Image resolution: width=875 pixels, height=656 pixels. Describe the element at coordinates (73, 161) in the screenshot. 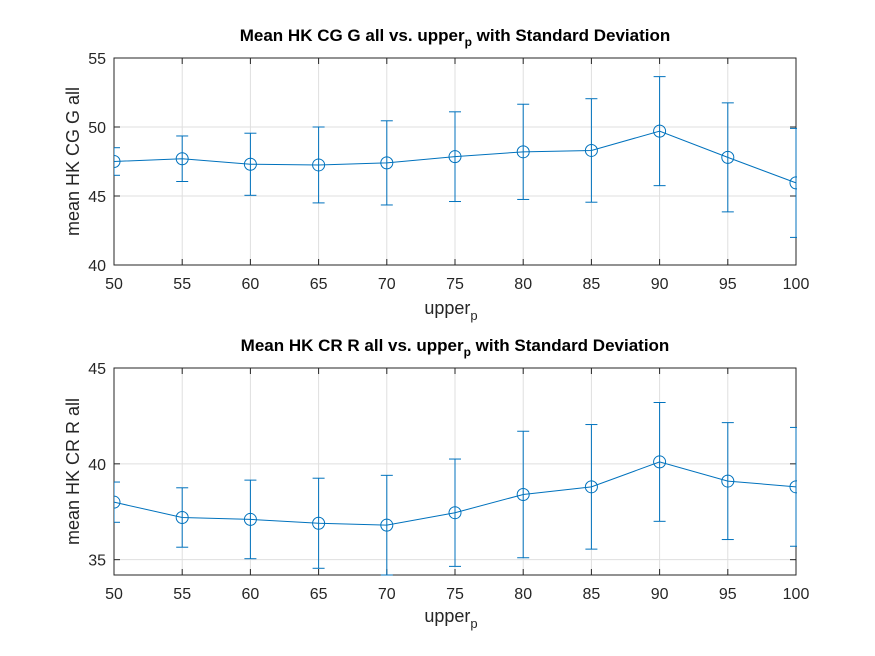

I see `y-axis-label: mean HK CG G all` at that location.